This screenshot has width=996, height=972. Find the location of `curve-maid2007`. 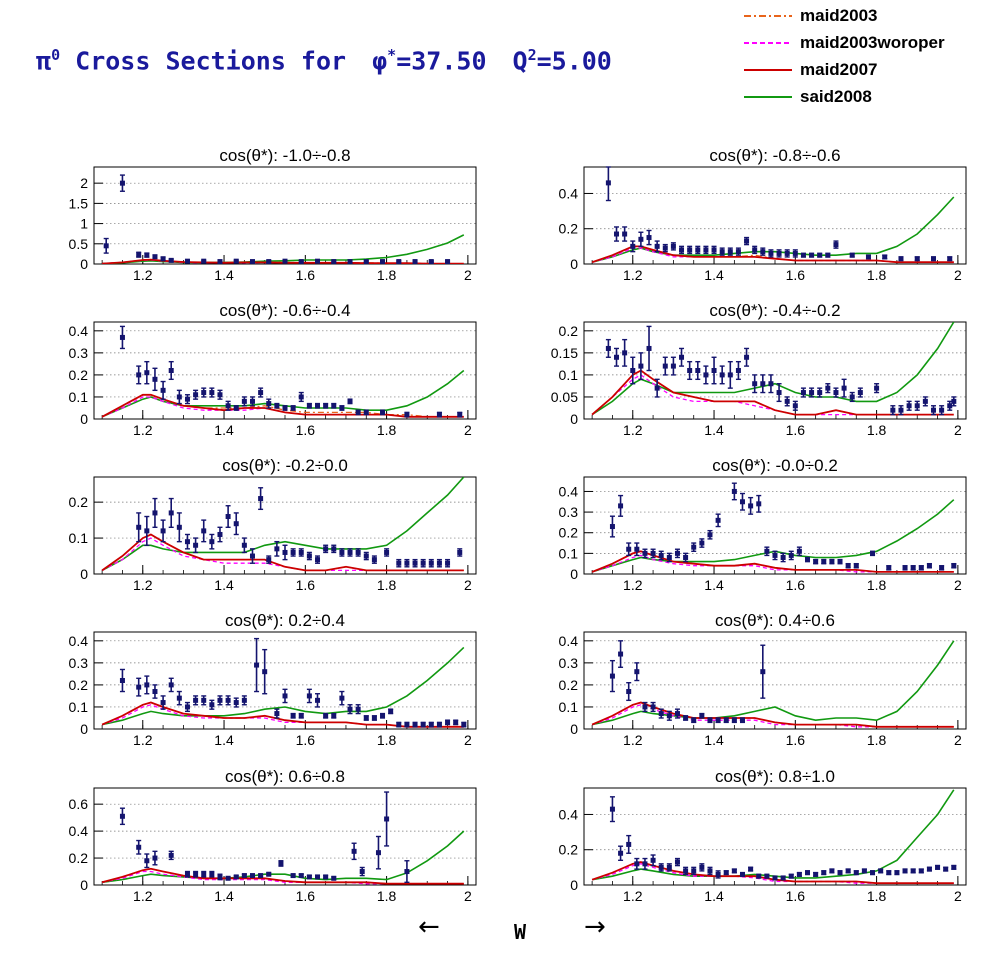

curve-maid2007 is located at coordinates (283, 261).